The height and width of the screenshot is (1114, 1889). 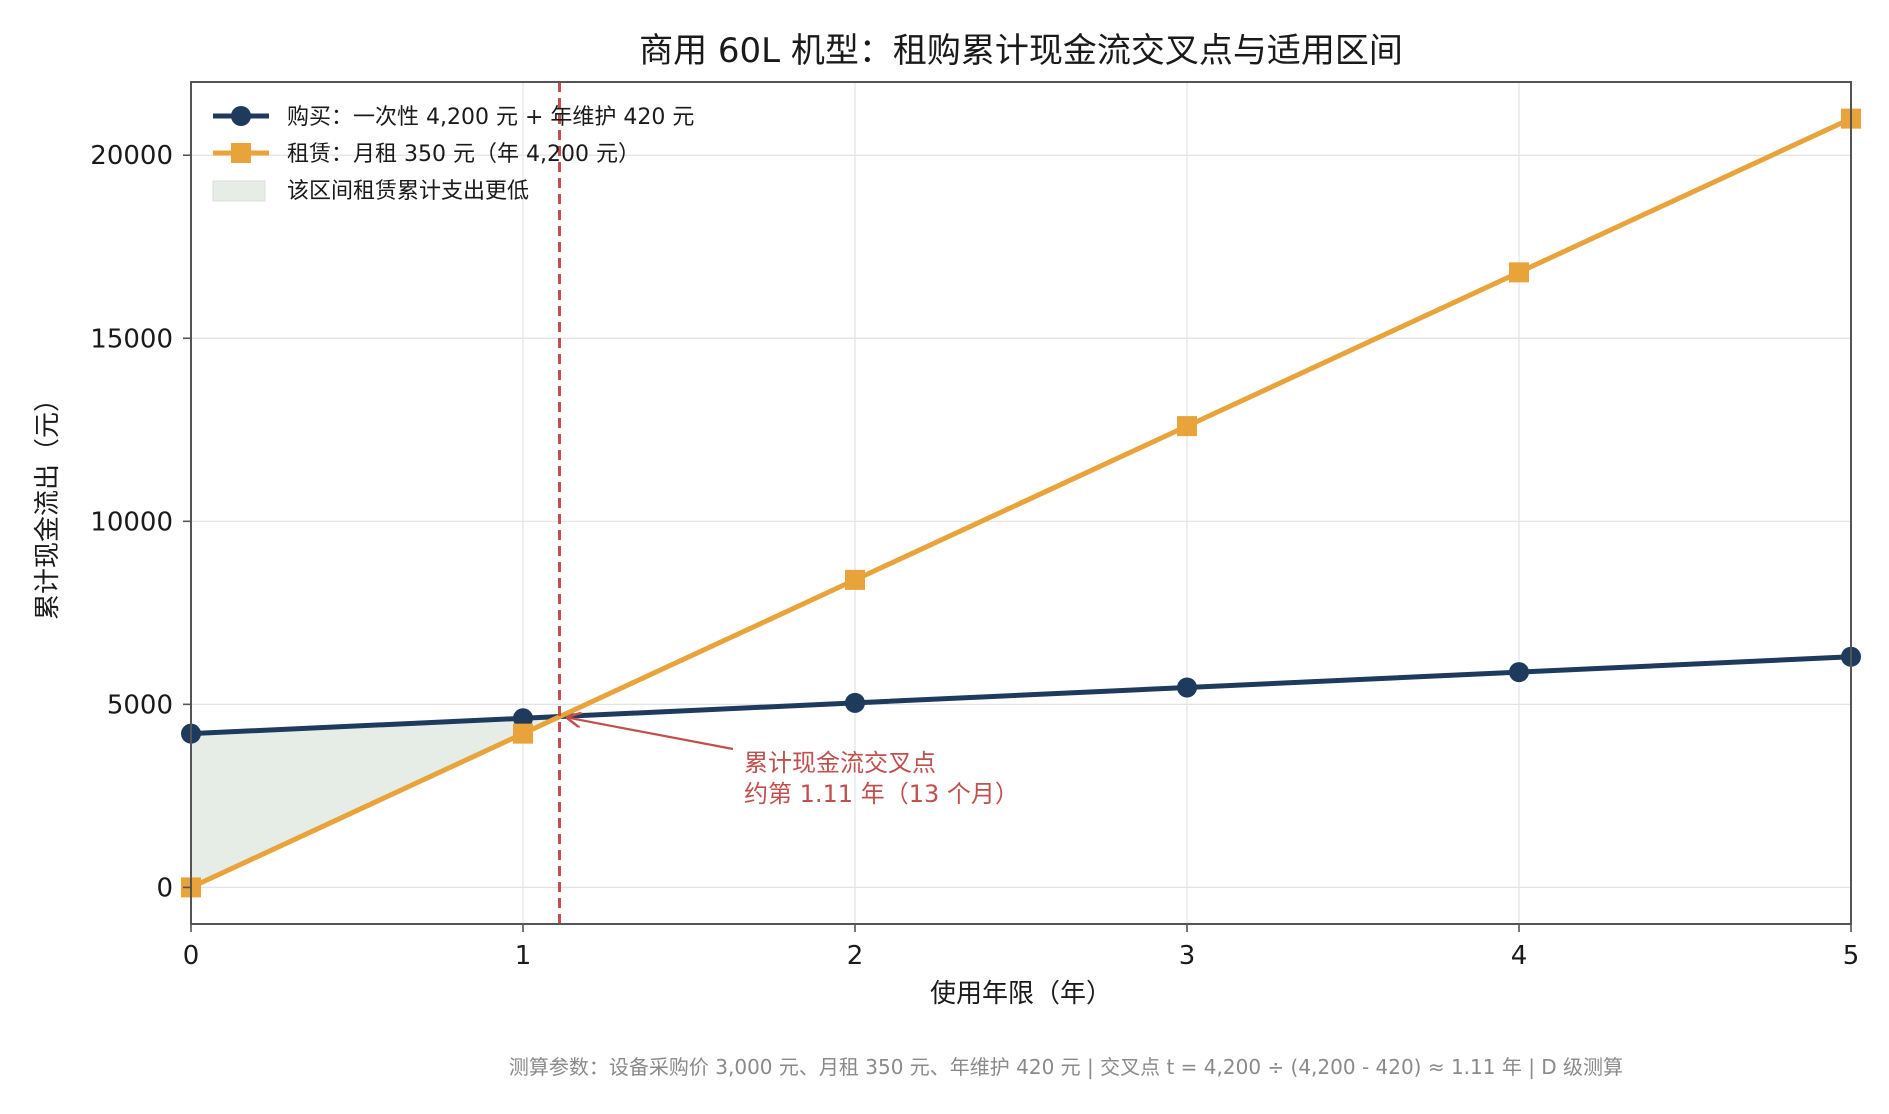 I want to click on legend-label-1: 购买：一次性 4,200 元 + 年维护 420 元, so click(x=490, y=117).